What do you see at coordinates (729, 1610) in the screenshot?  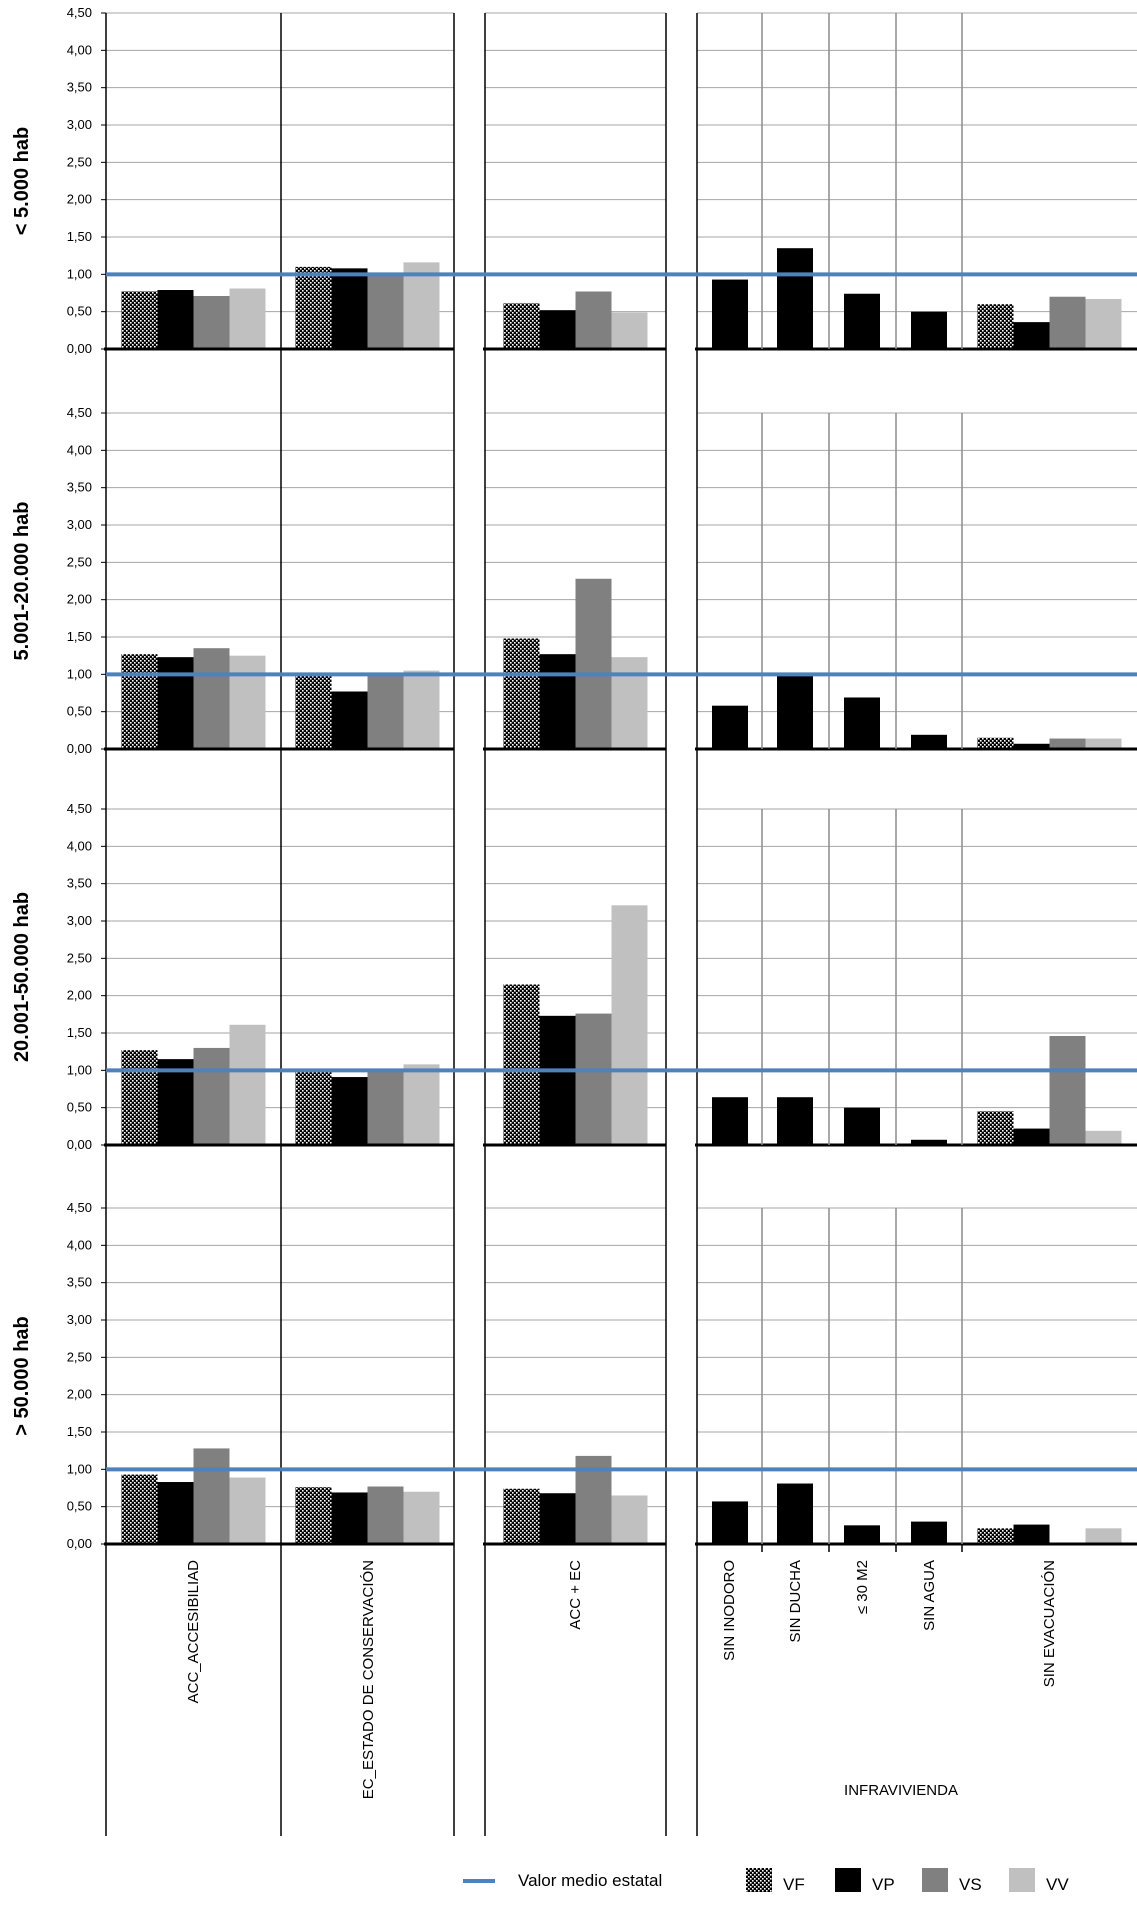 I see `category-label: SIN INODORO` at bounding box center [729, 1610].